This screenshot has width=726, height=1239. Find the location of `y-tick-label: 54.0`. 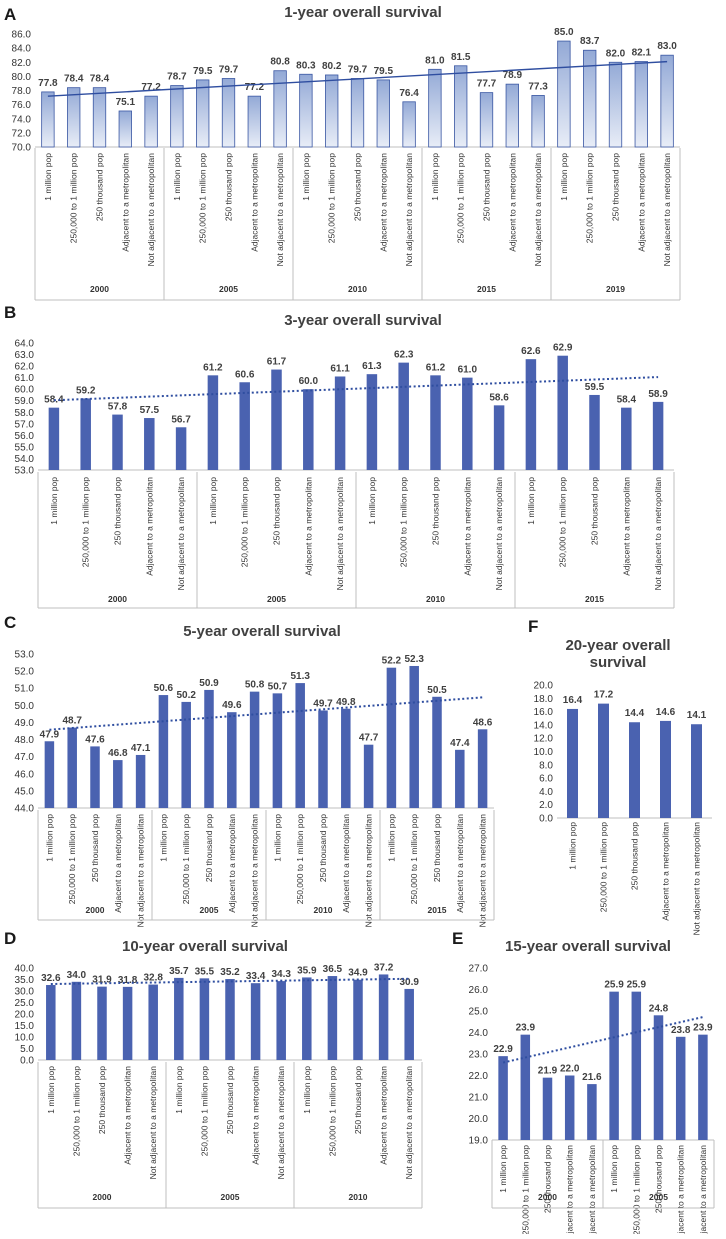

y-tick-label: 54.0 is located at coordinates (25, 459).